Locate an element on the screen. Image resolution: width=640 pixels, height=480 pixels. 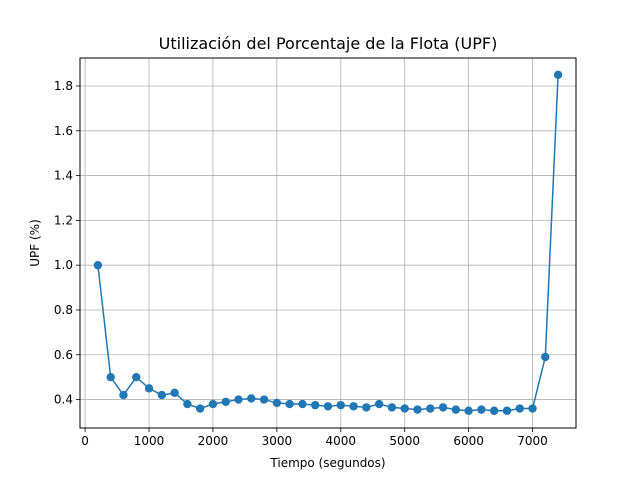
y-tick-label: 1.0 is located at coordinates (63, 265).